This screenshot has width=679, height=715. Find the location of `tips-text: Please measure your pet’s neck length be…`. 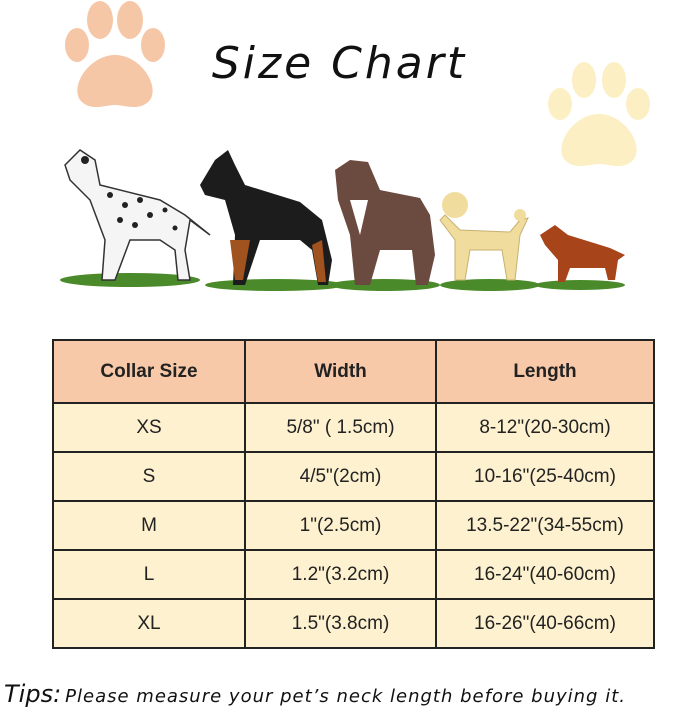

tips-text: Please measure your pet’s neck length be… is located at coordinates (345, 696).